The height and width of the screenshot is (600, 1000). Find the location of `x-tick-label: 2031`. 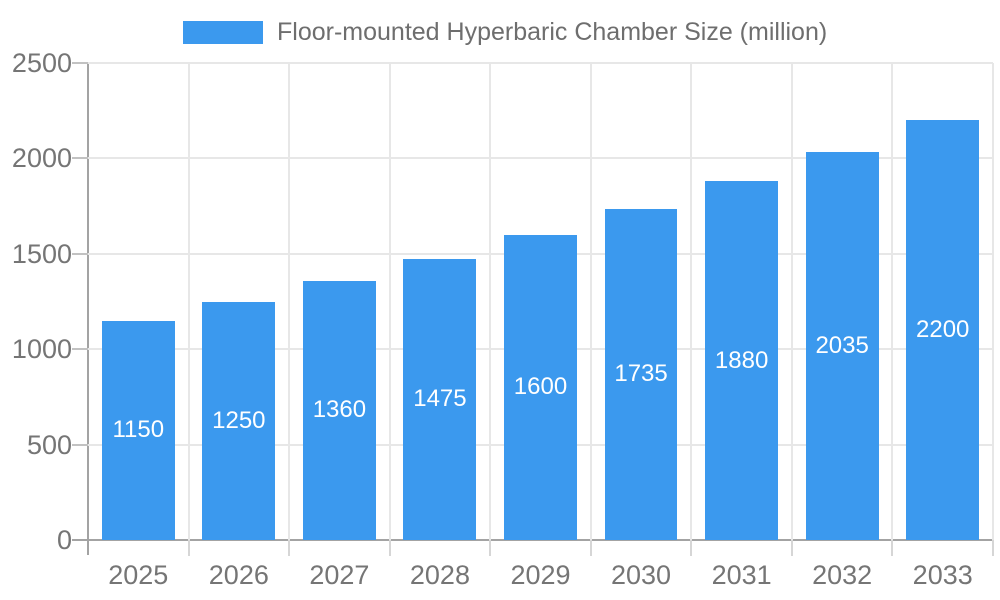

x-tick-label: 2031 is located at coordinates (741, 575).